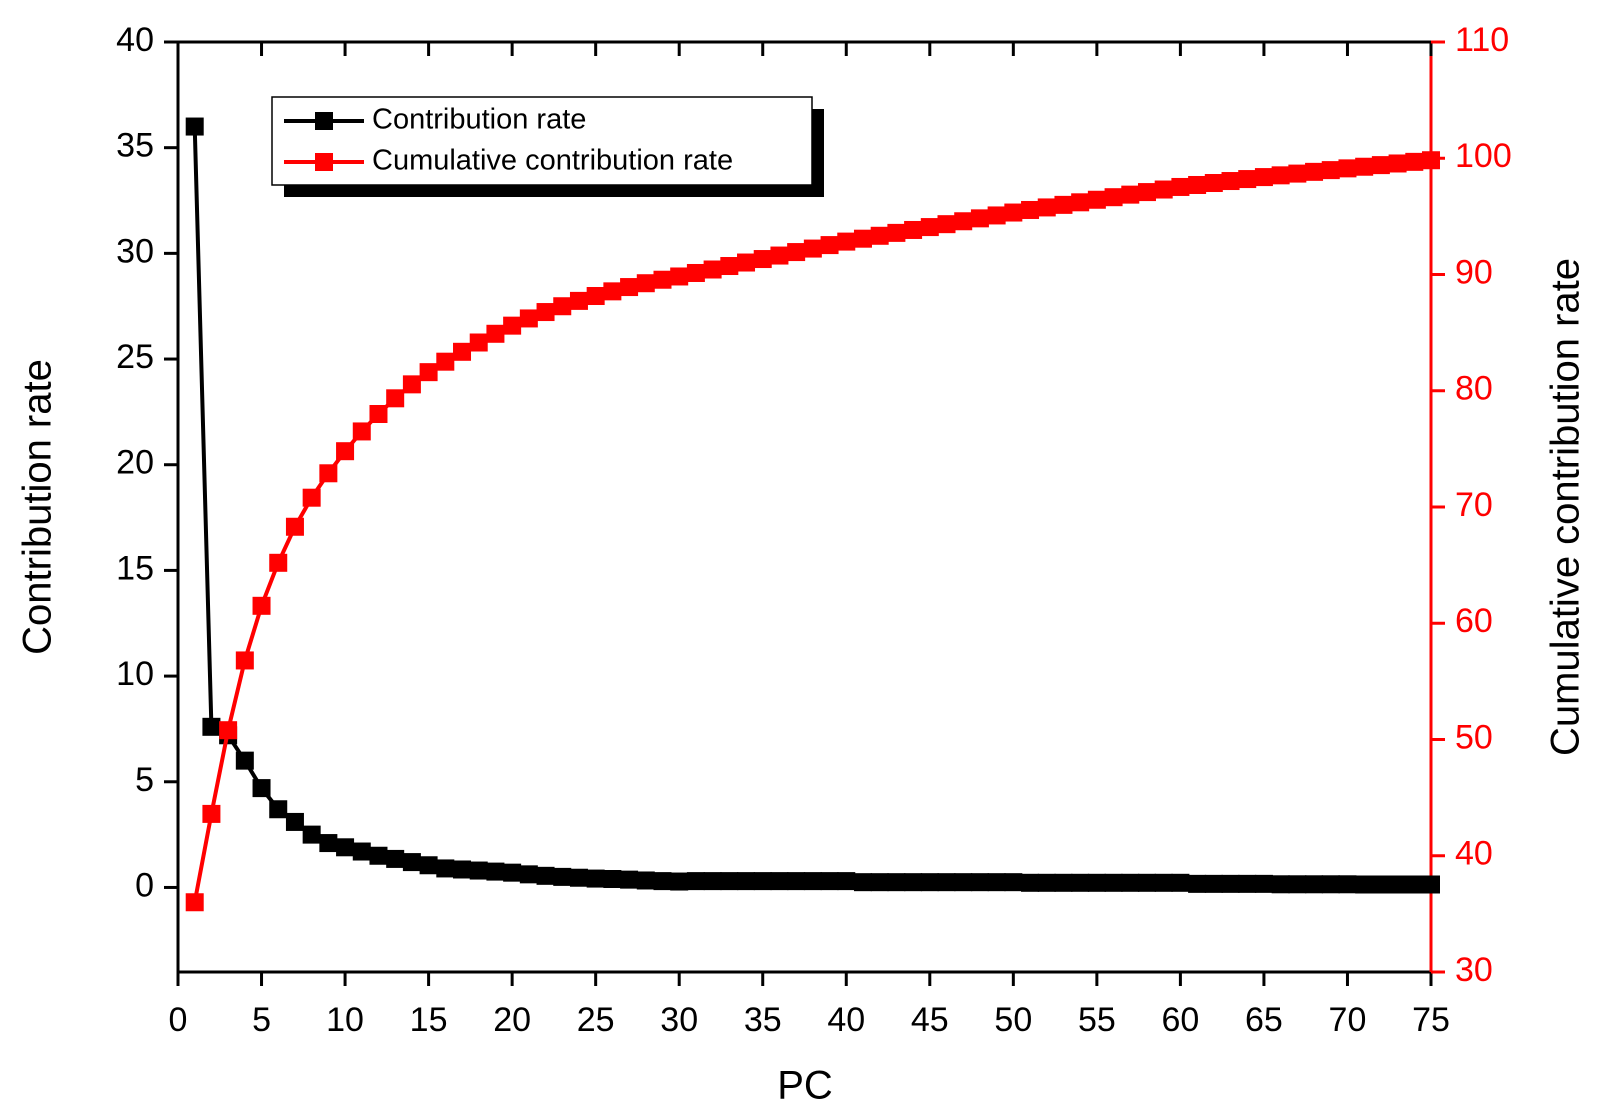 This screenshot has width=1607, height=1119. Describe the element at coordinates (1482, 40) in the screenshot. I see `y2-tick-label: 110` at that location.